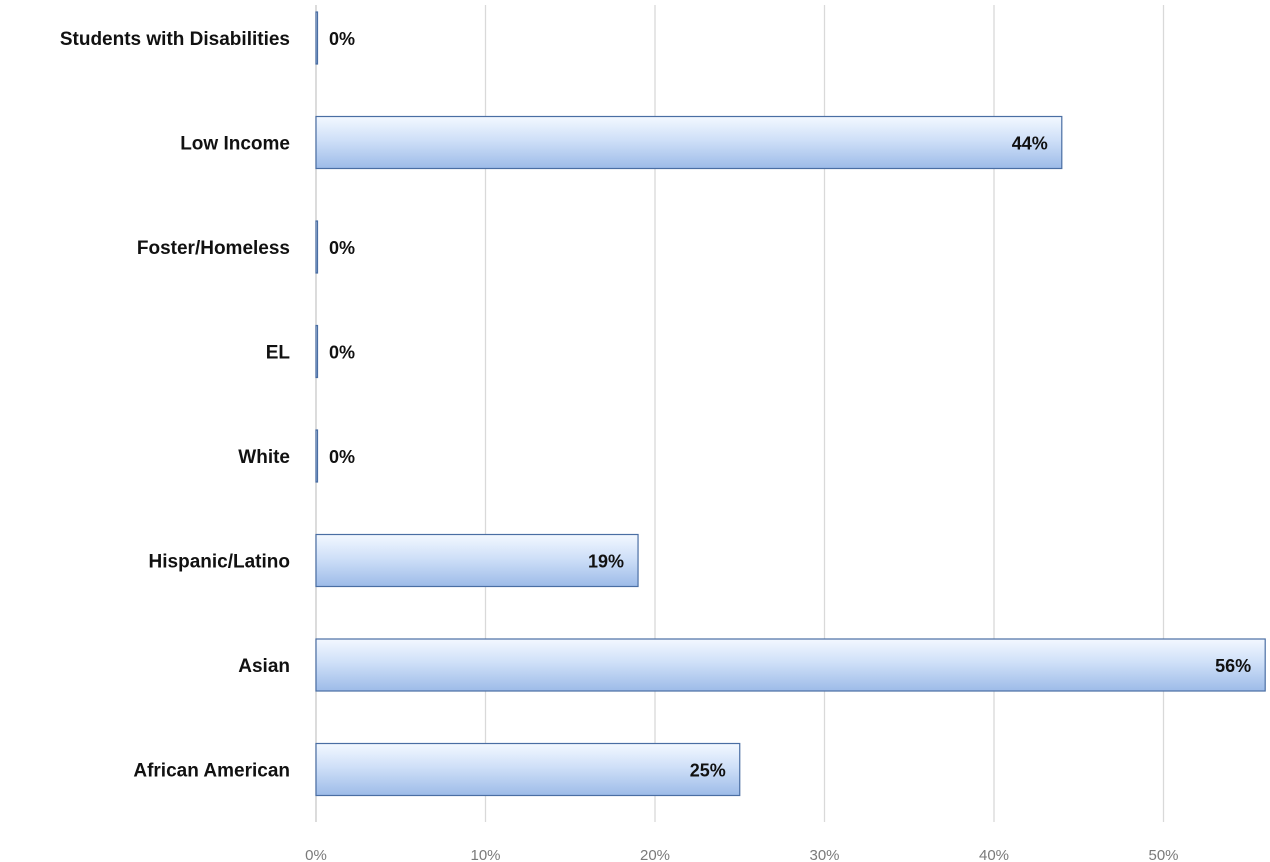 This screenshot has width=1270, height=862. What do you see at coordinates (824, 854) in the screenshot?
I see `x-tick-label: 30%` at bounding box center [824, 854].